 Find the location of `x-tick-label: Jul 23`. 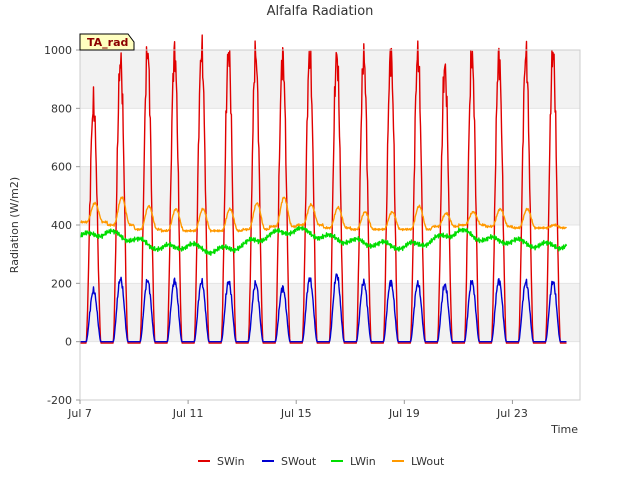

x-tick-label: Jul 23 is located at coordinates (512, 413).